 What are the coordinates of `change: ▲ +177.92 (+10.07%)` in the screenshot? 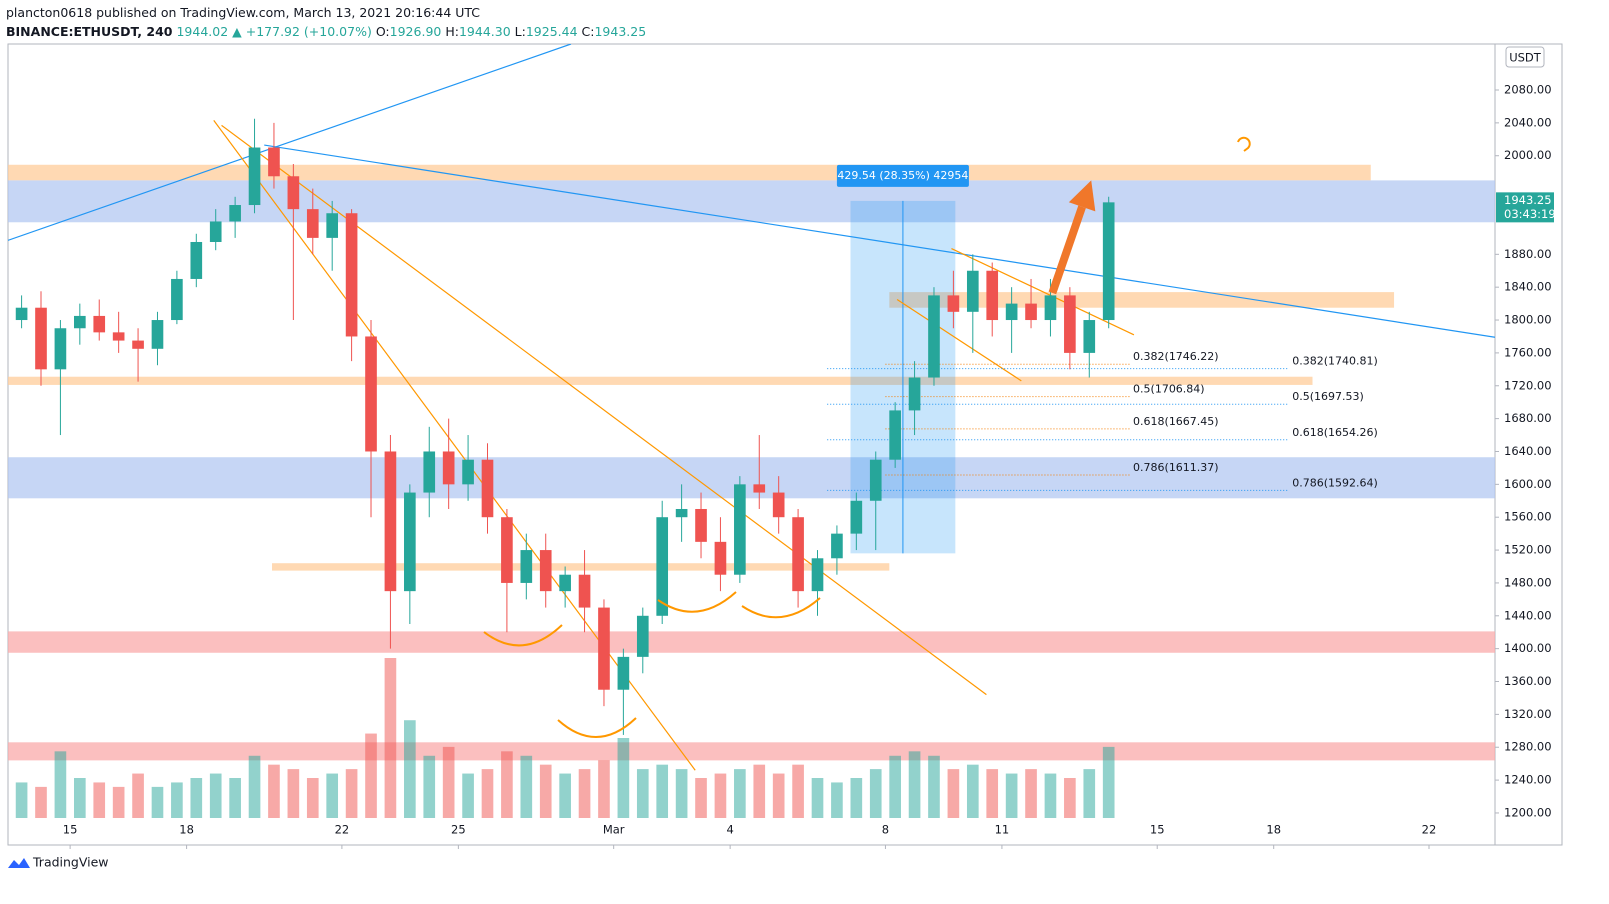 It's located at (302, 31).